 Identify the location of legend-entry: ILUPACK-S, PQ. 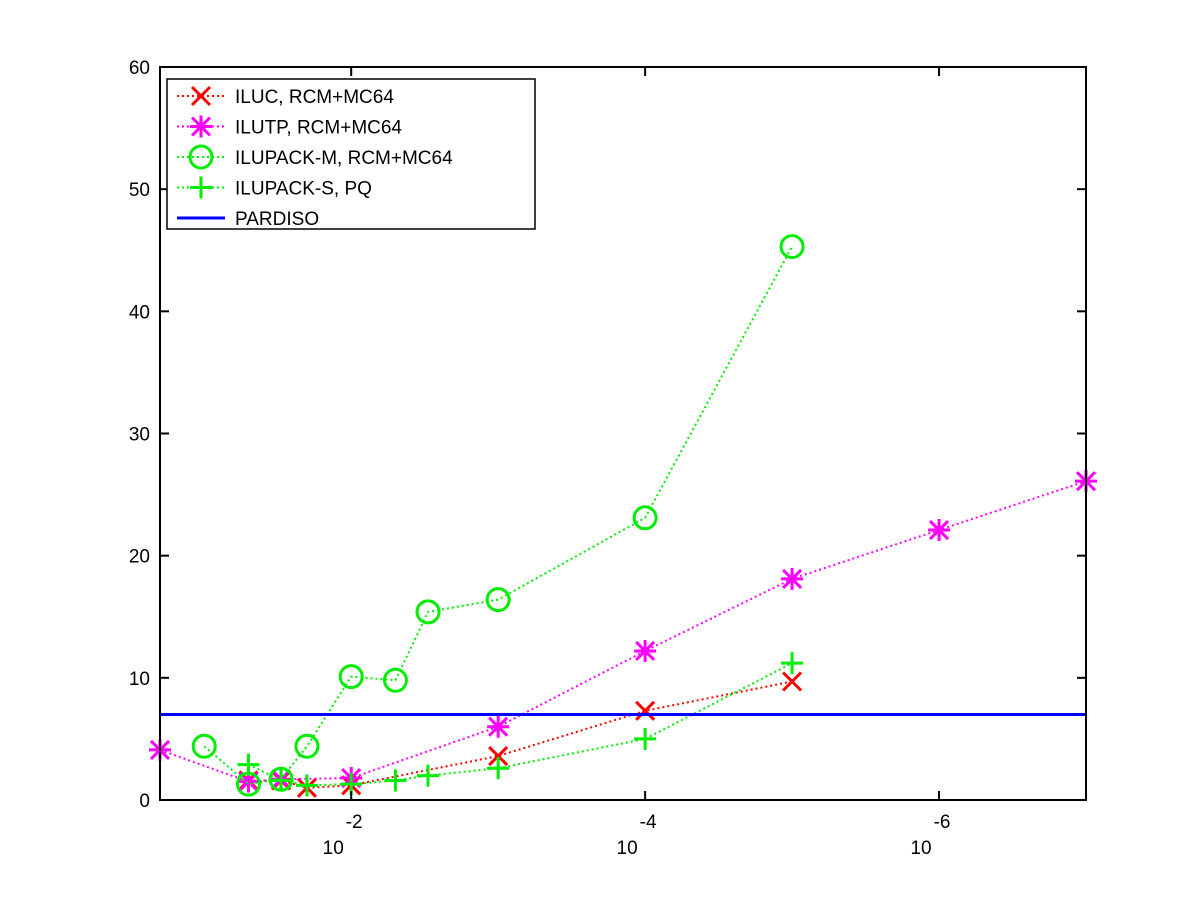
(274, 188).